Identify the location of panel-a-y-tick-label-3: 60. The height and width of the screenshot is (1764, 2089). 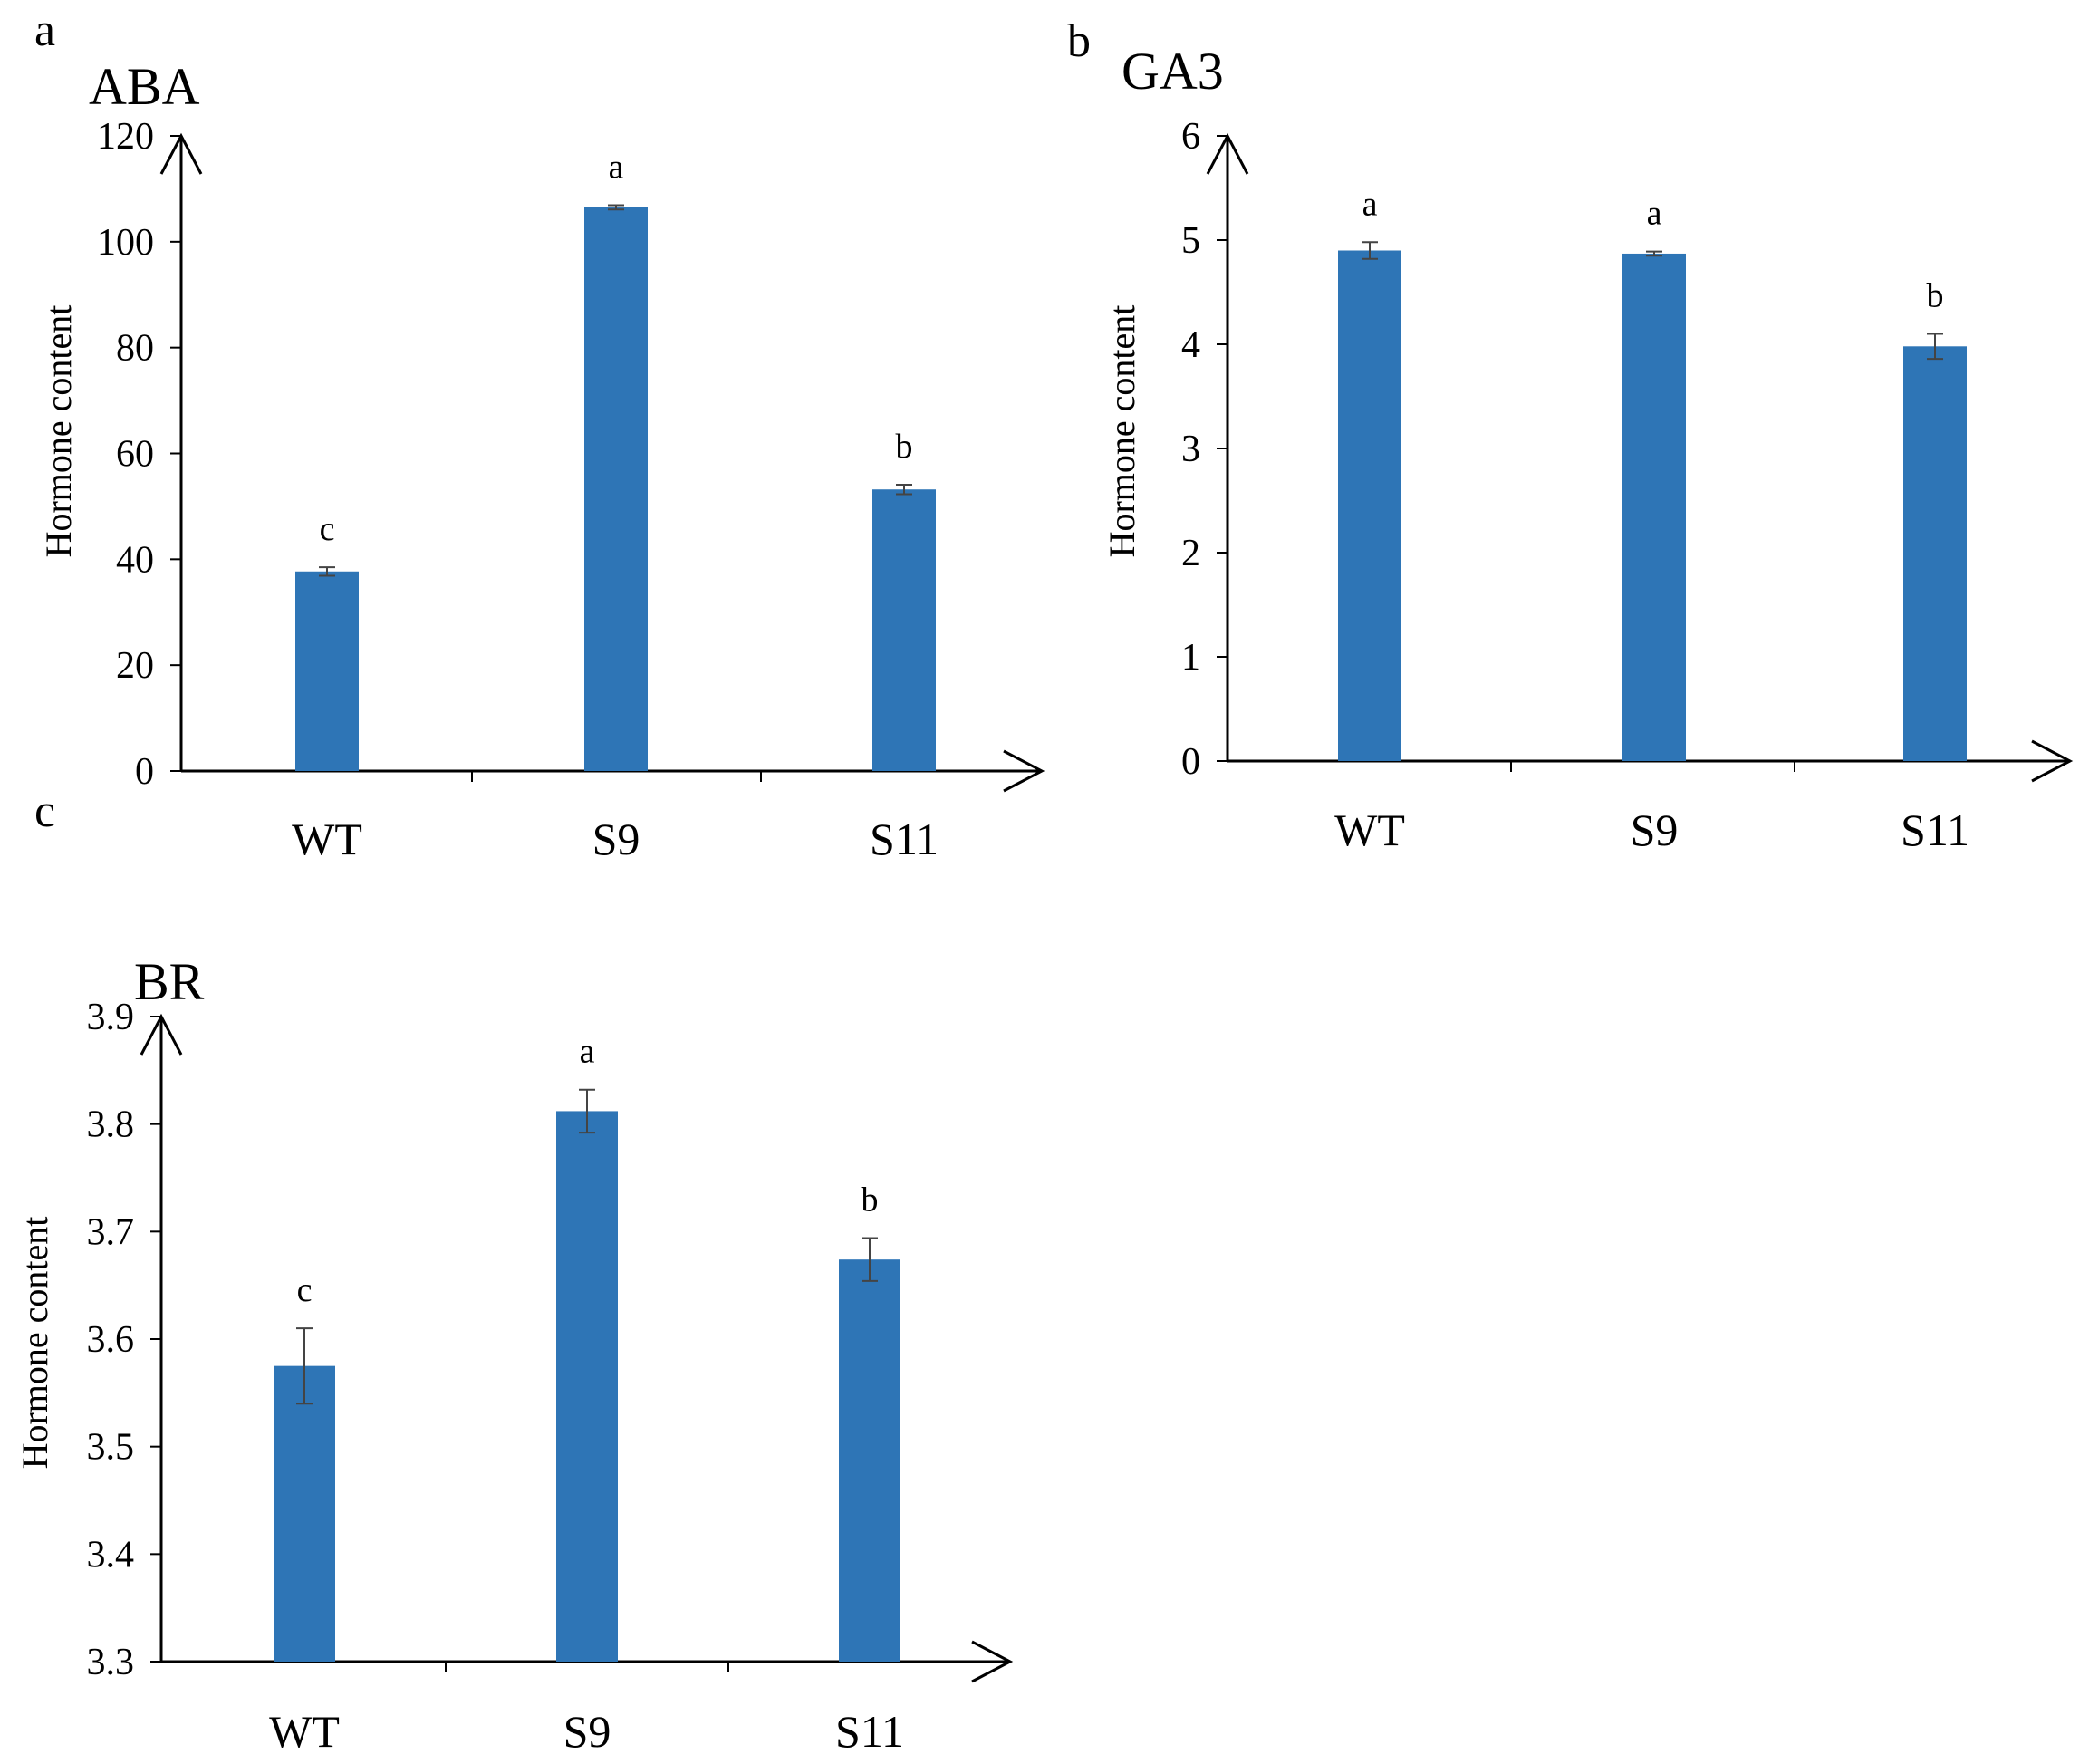
(135, 455).